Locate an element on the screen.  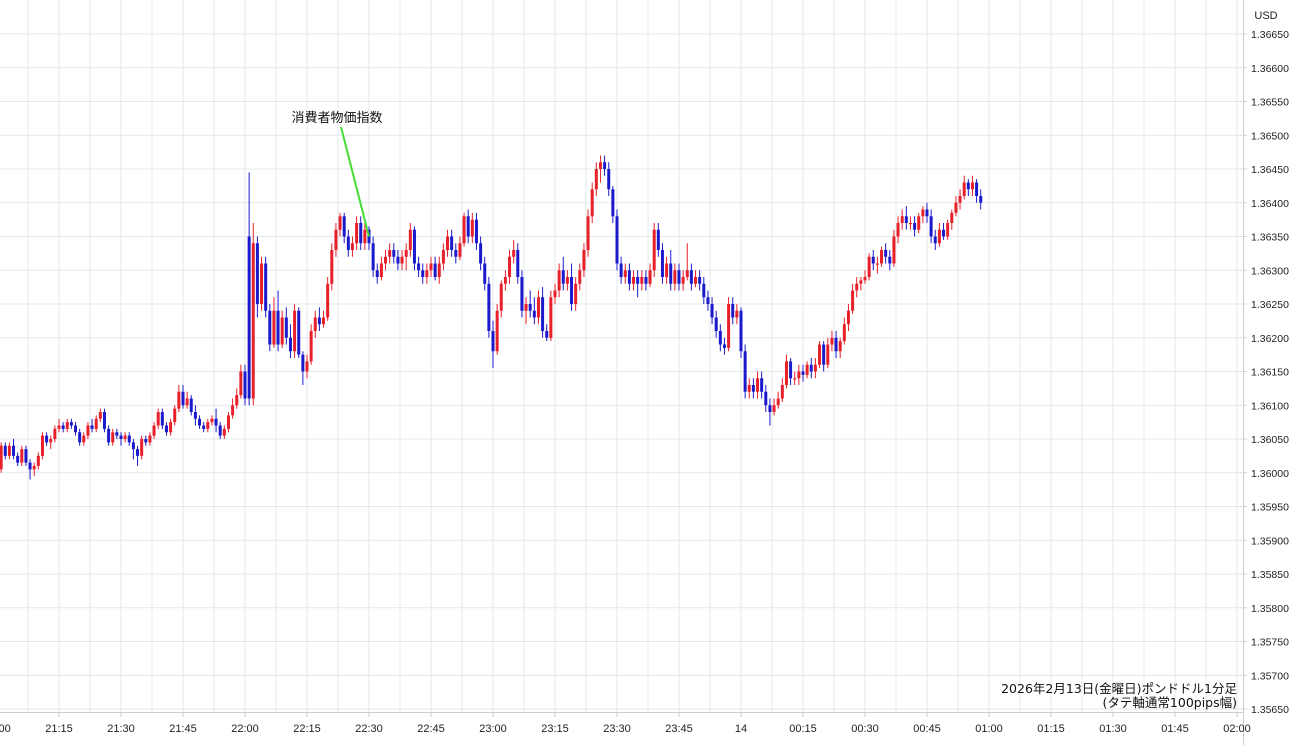
time-tick-label: 23:00 is located at coordinates (493, 729).